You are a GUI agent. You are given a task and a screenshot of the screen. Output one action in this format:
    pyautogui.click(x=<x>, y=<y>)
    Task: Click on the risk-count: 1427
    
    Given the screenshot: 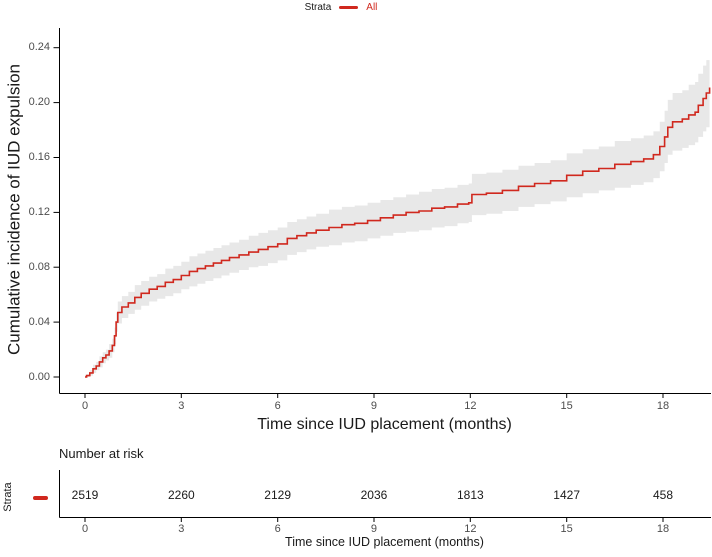 What is the action you would take?
    pyautogui.click(x=566, y=495)
    